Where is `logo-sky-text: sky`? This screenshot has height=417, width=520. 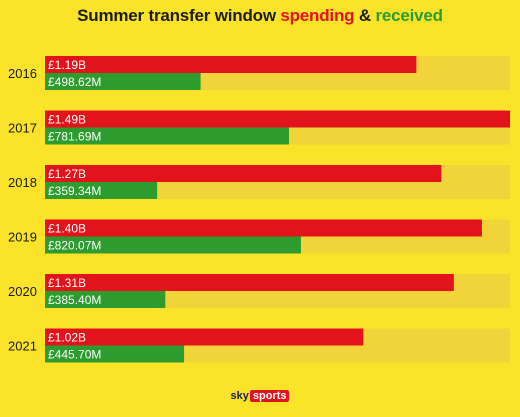 logo-sky-text: sky is located at coordinates (239, 396).